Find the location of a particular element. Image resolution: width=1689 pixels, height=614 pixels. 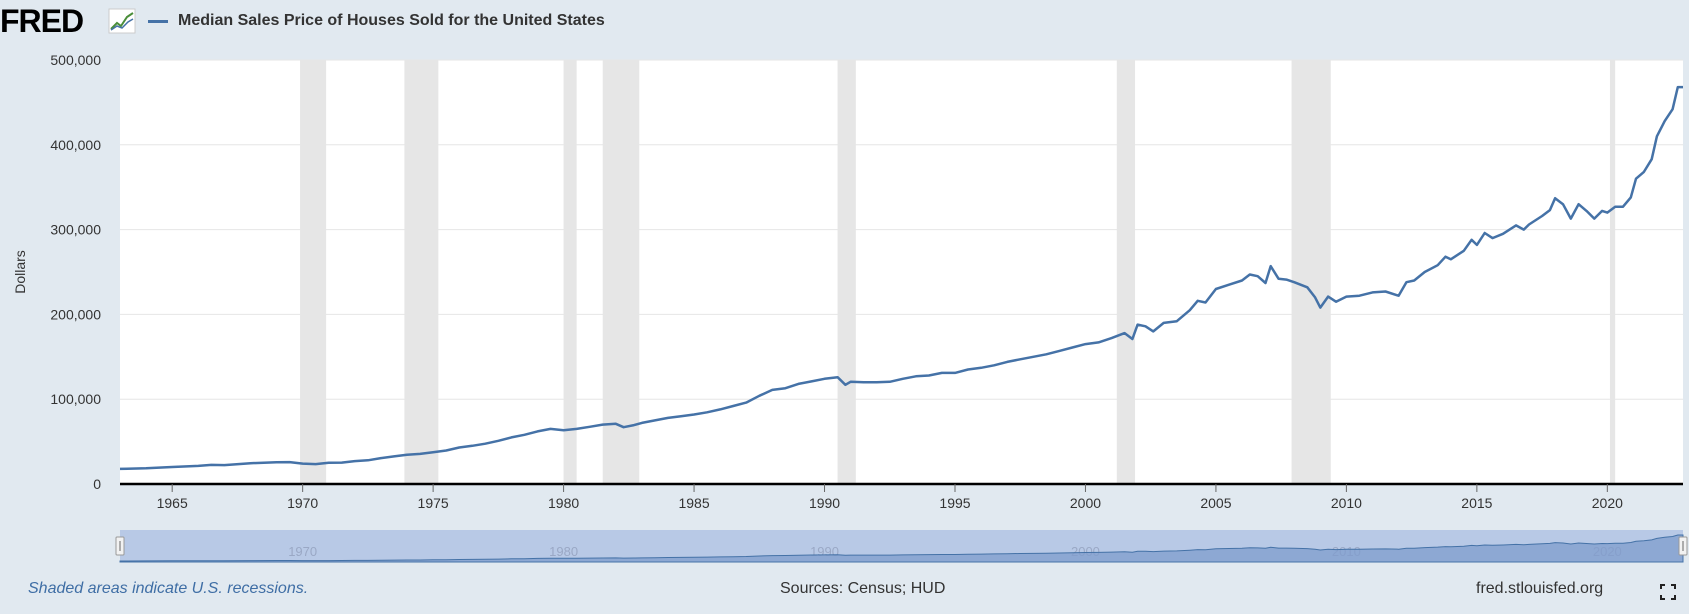

x-tick-label: 1975 is located at coordinates (433, 503).